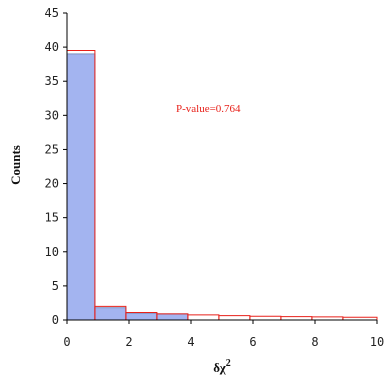 This screenshot has height=380, width=390. What do you see at coordinates (223, 334) in the screenshot?
I see `x-ticks: 0 2 4 6 8 10` at bounding box center [223, 334].